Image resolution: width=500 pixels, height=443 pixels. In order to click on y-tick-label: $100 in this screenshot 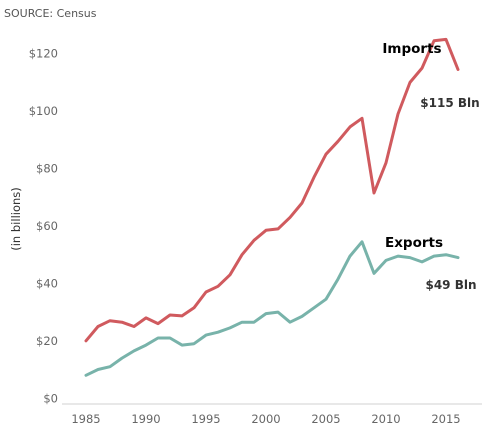, I will do `click(43, 111)`.